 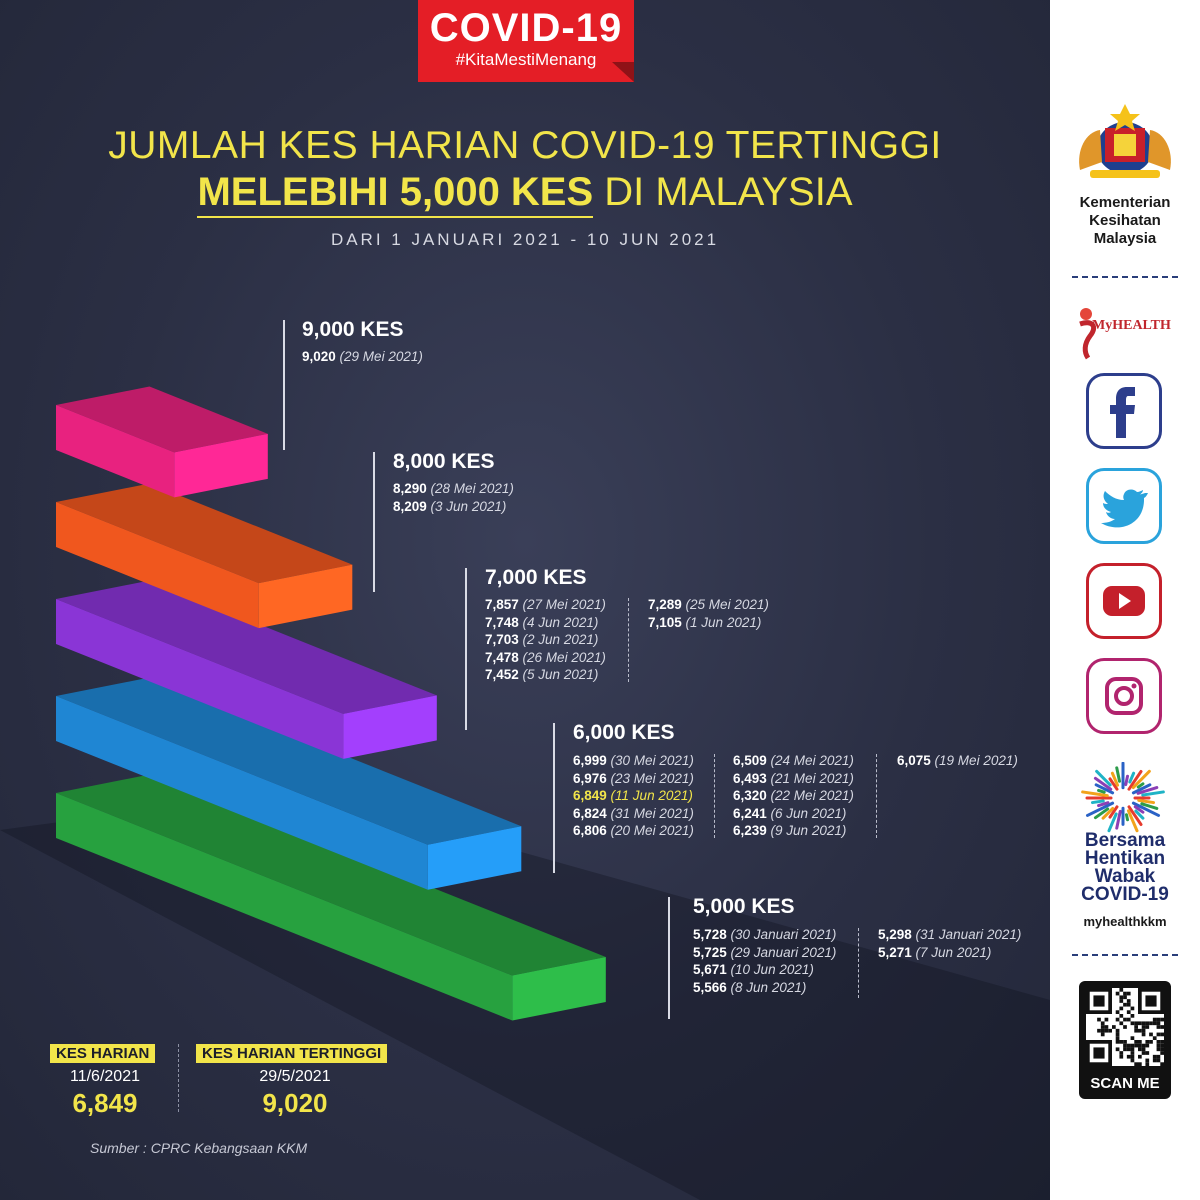 What do you see at coordinates (750, 830) in the screenshot?
I see `case-value: 6,239` at bounding box center [750, 830].